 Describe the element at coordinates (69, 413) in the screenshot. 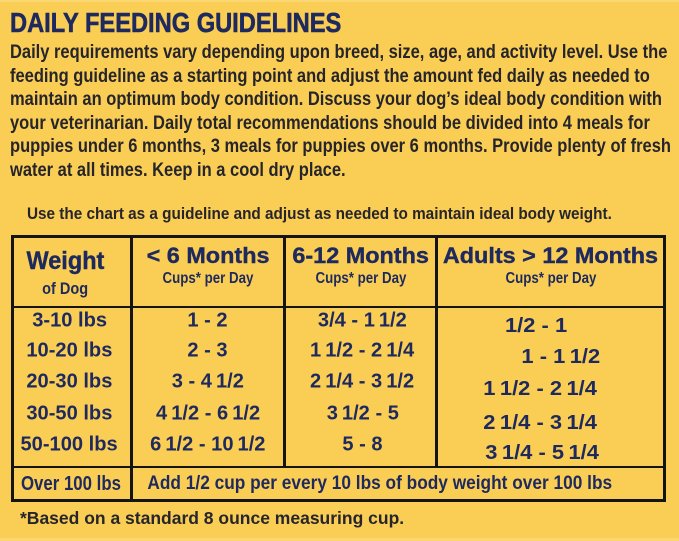

I see `weight-cell: 30-50 lbs` at that location.